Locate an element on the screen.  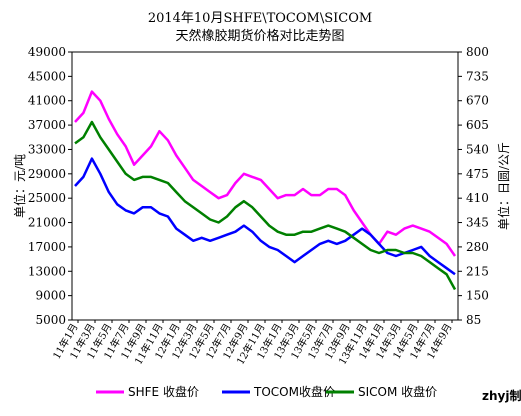
right-tick-label: 215 is located at coordinates (477, 271).